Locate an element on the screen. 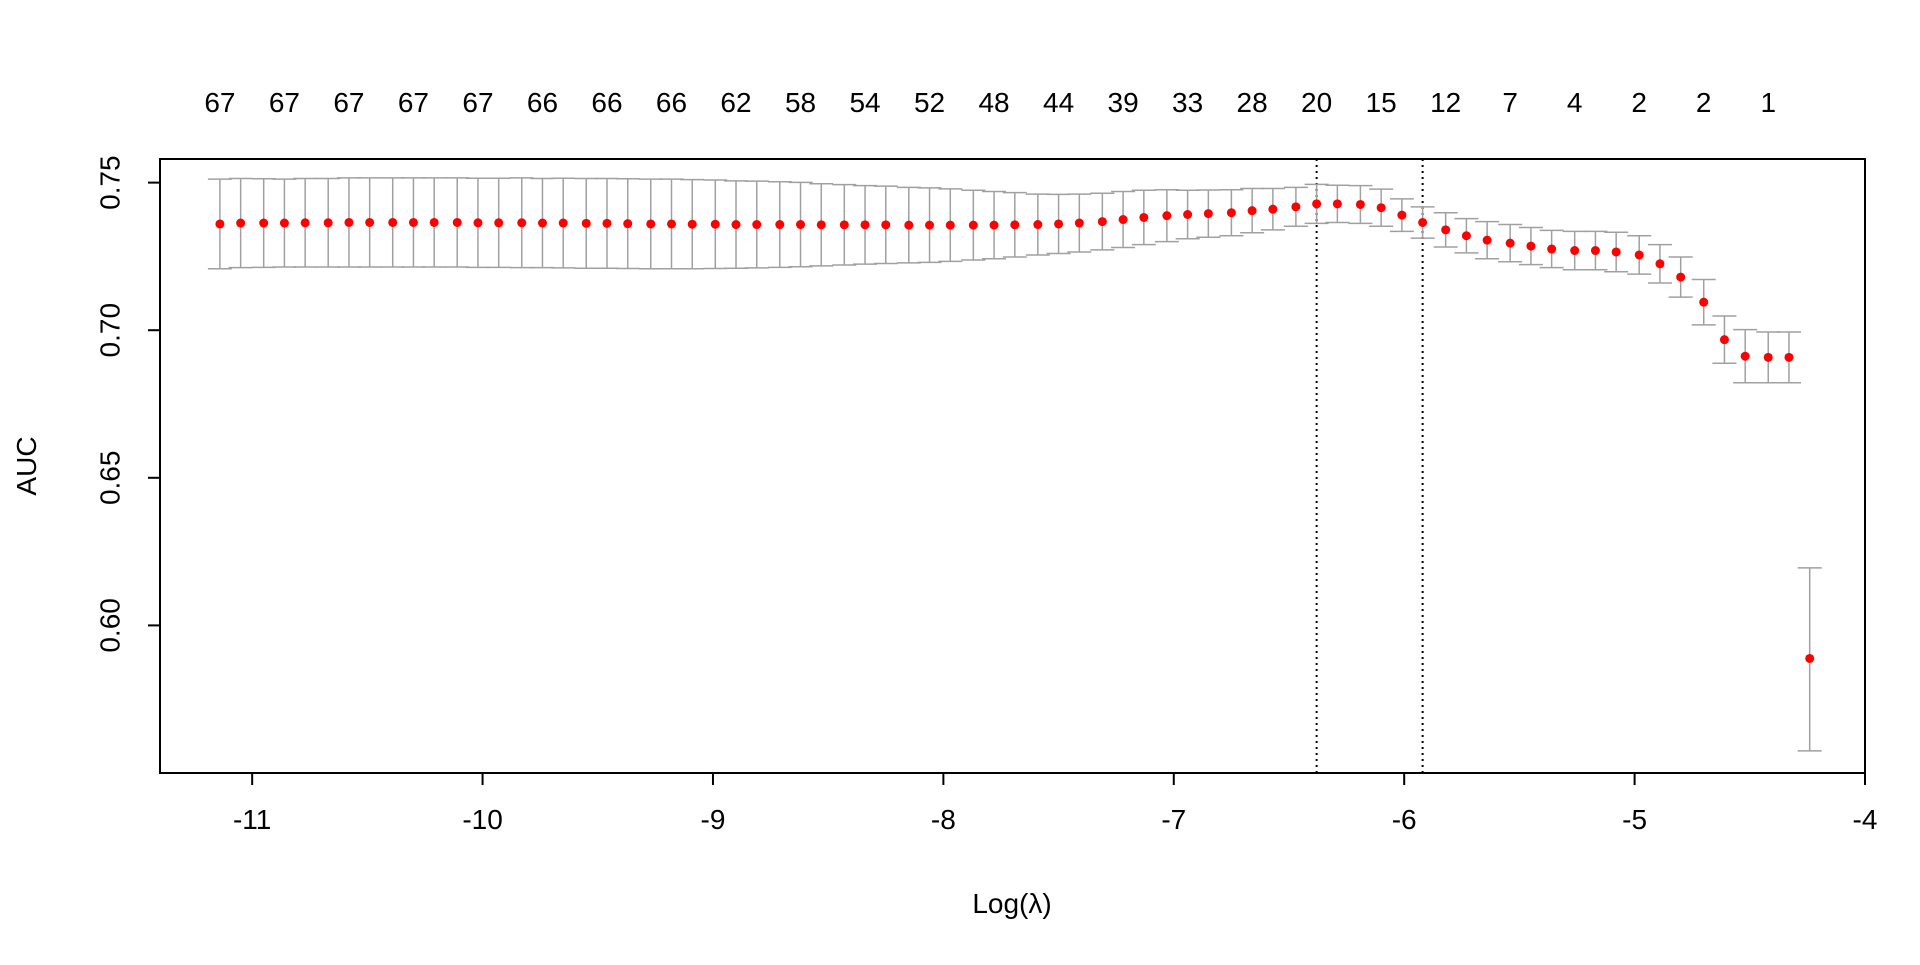 This screenshot has height=965, width=1920. x-axis: -11 -10 -9 -8 -7 -6 -5 -4 is located at coordinates (1055, 803).